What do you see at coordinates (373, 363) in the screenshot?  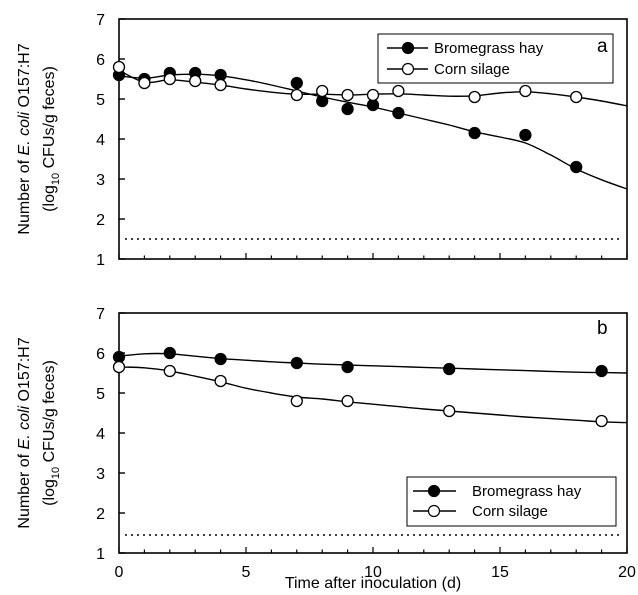 I see `series-line-bromegrass` at bounding box center [373, 363].